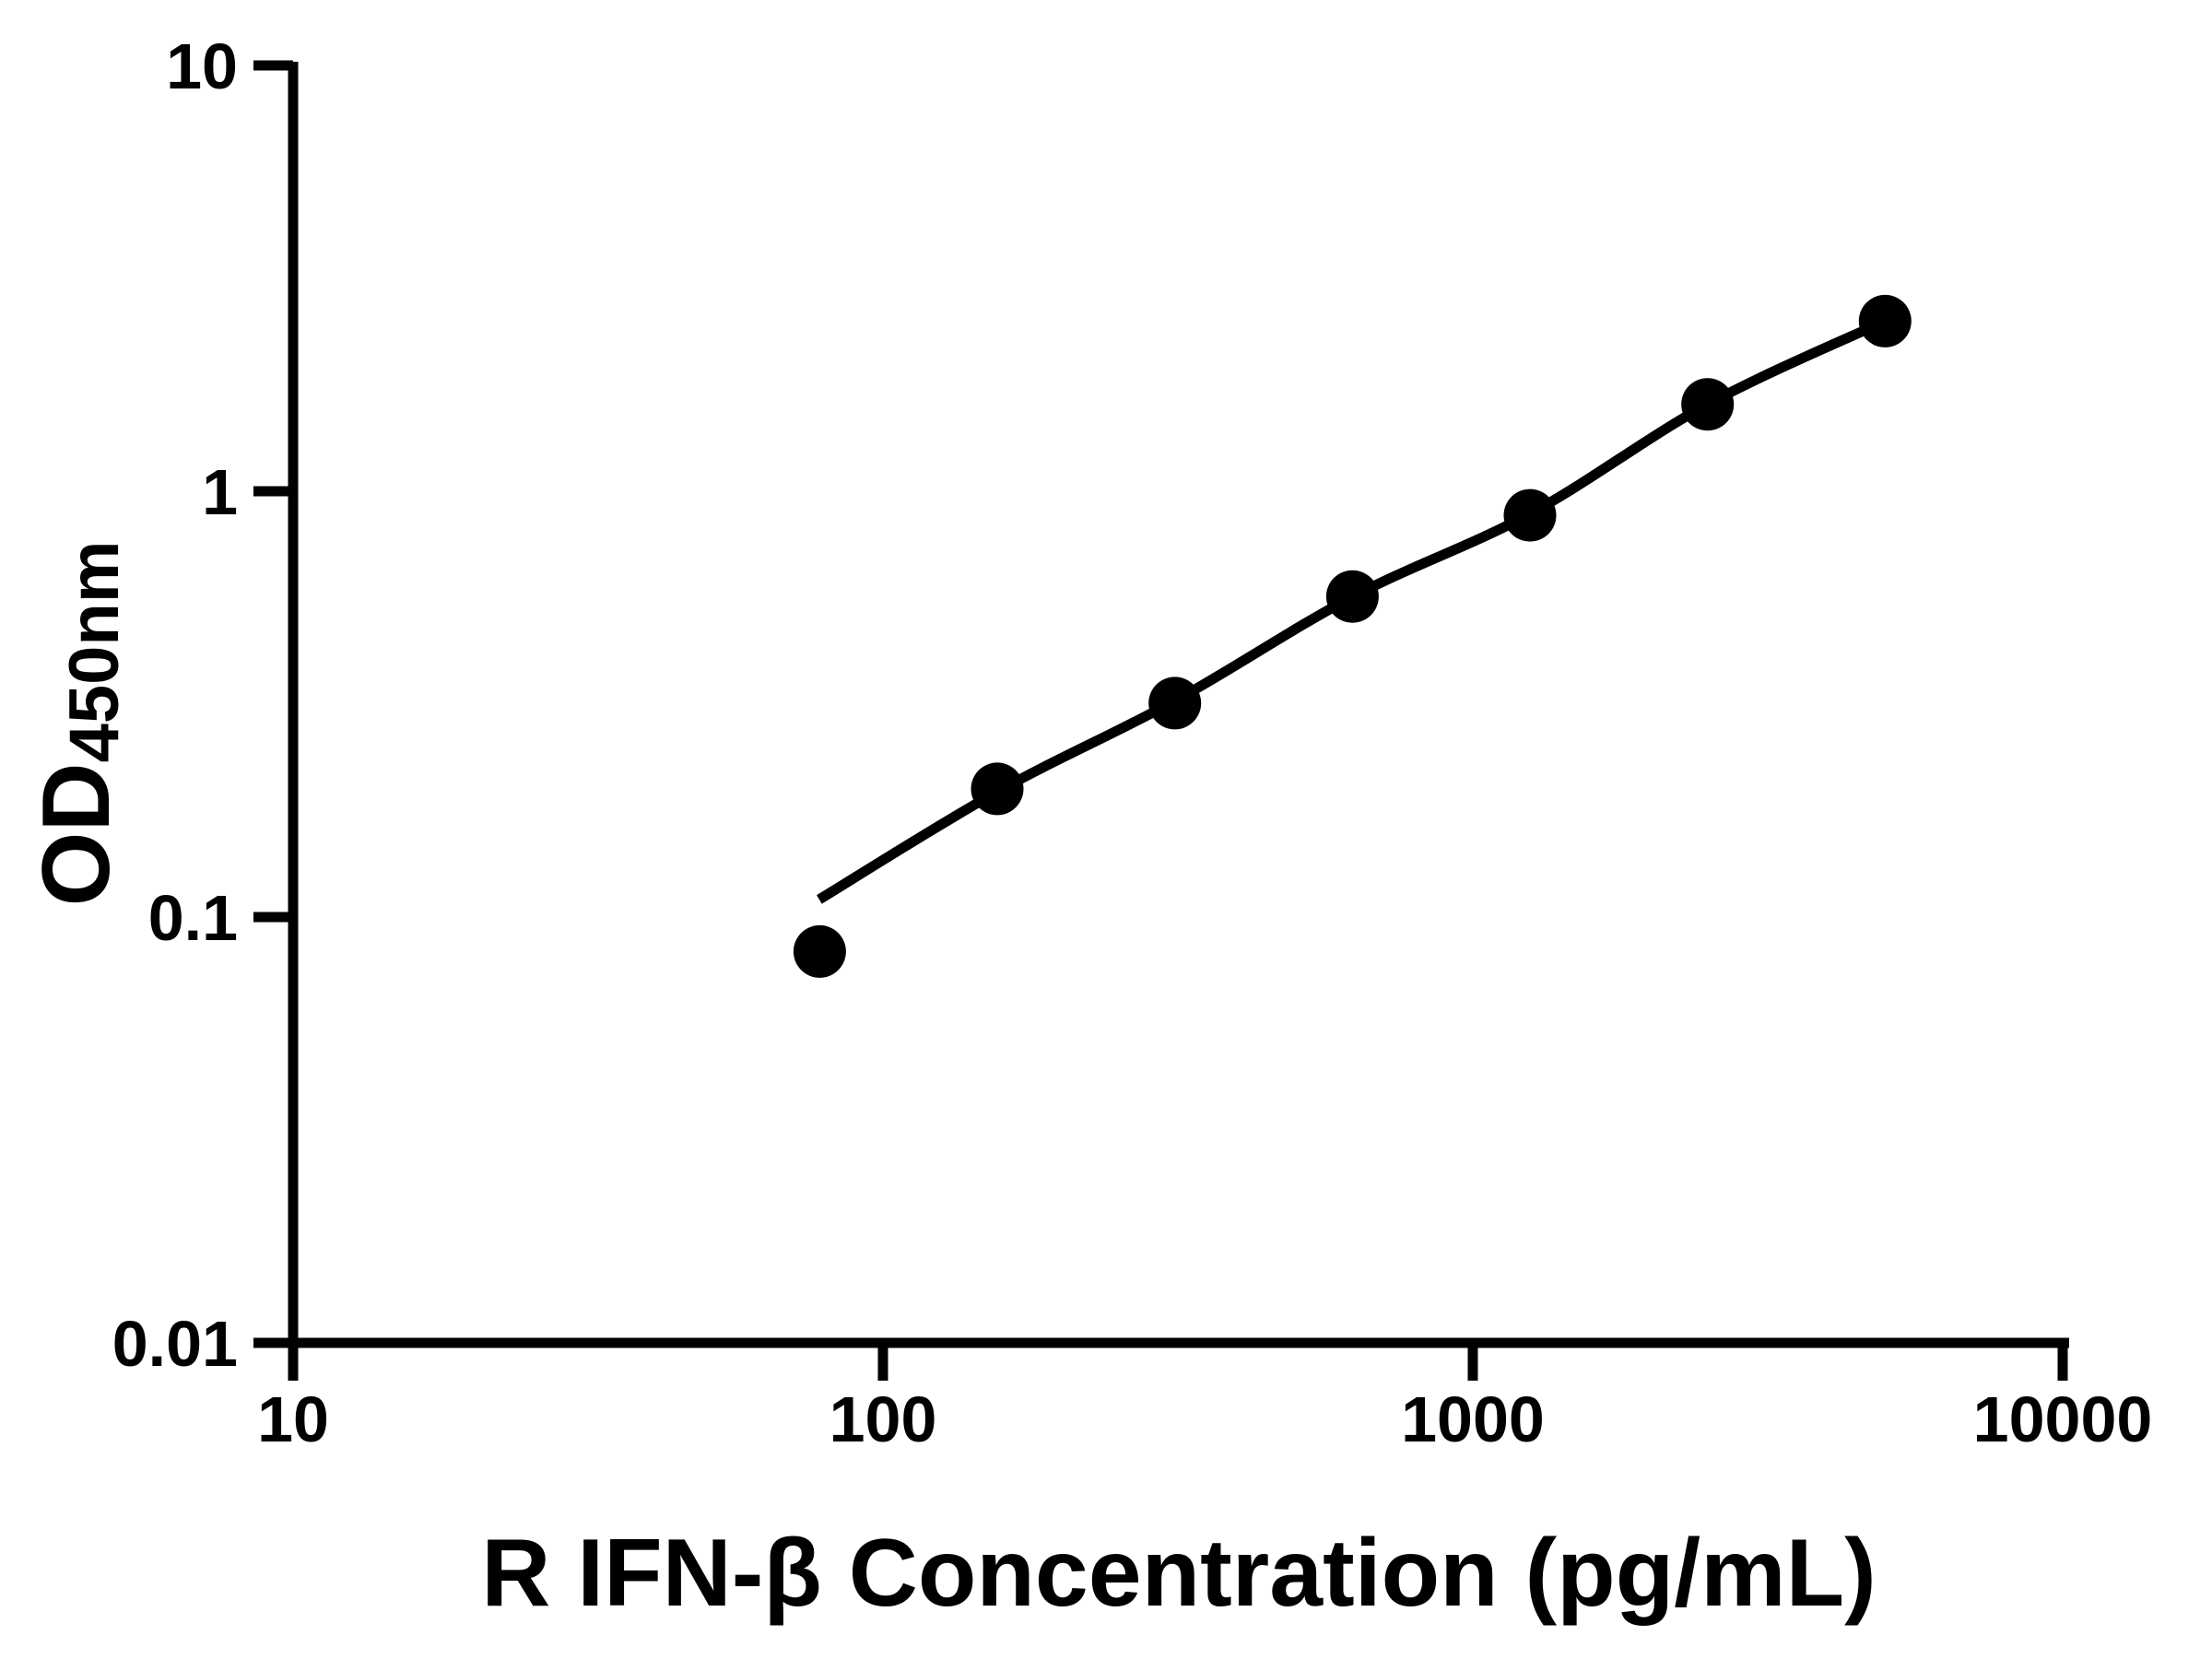  I want to click on x-axis-title: R IFN-β Concentration (pg/mL), so click(1179, 1573).